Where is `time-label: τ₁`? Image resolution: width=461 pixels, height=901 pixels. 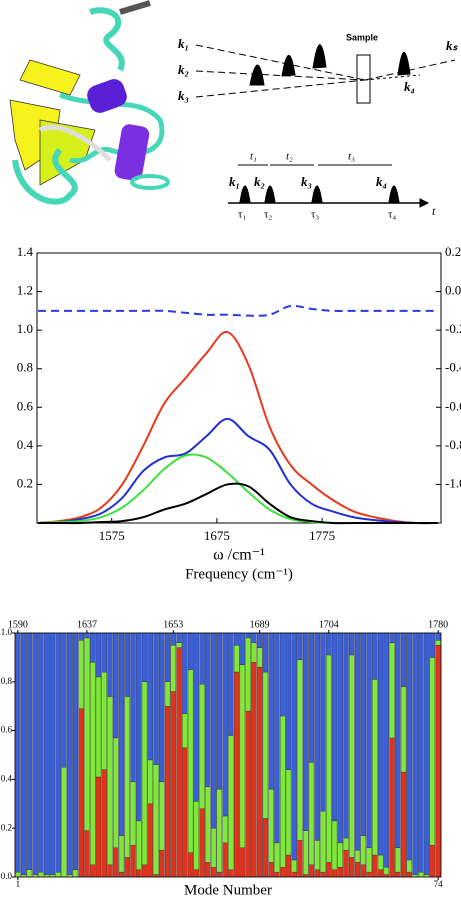
time-label: τ₁ is located at coordinates (242, 215).